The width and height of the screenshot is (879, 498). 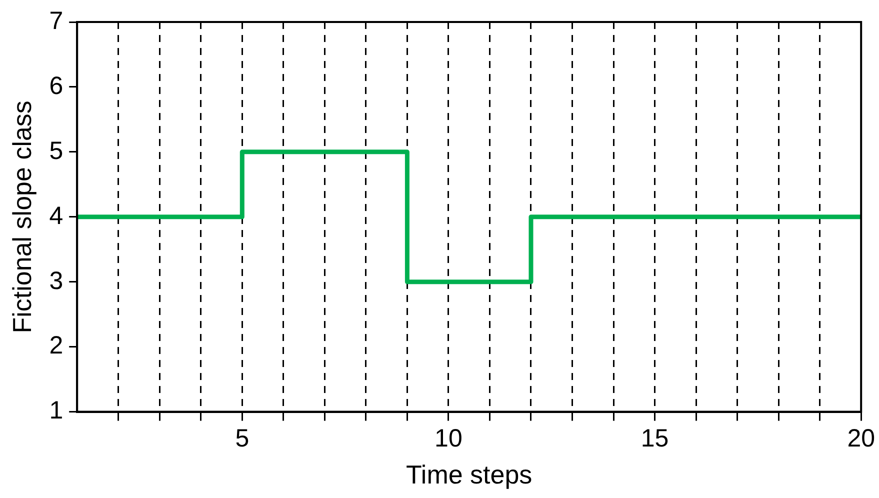 What do you see at coordinates (56, 86) in the screenshot?
I see `y-tick-label: 6` at bounding box center [56, 86].